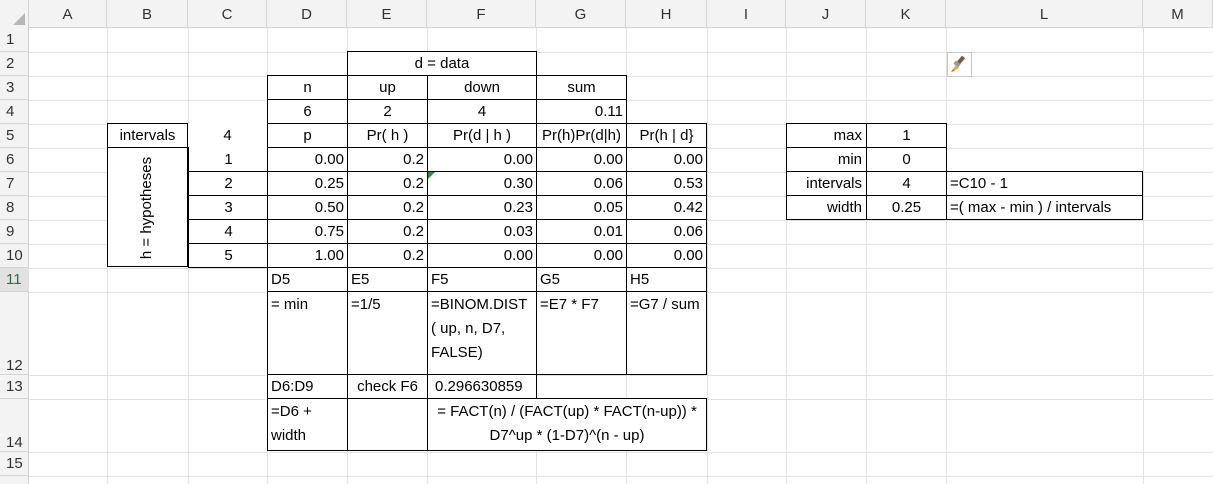  I want to click on row-header-10: 10, so click(14, 256).